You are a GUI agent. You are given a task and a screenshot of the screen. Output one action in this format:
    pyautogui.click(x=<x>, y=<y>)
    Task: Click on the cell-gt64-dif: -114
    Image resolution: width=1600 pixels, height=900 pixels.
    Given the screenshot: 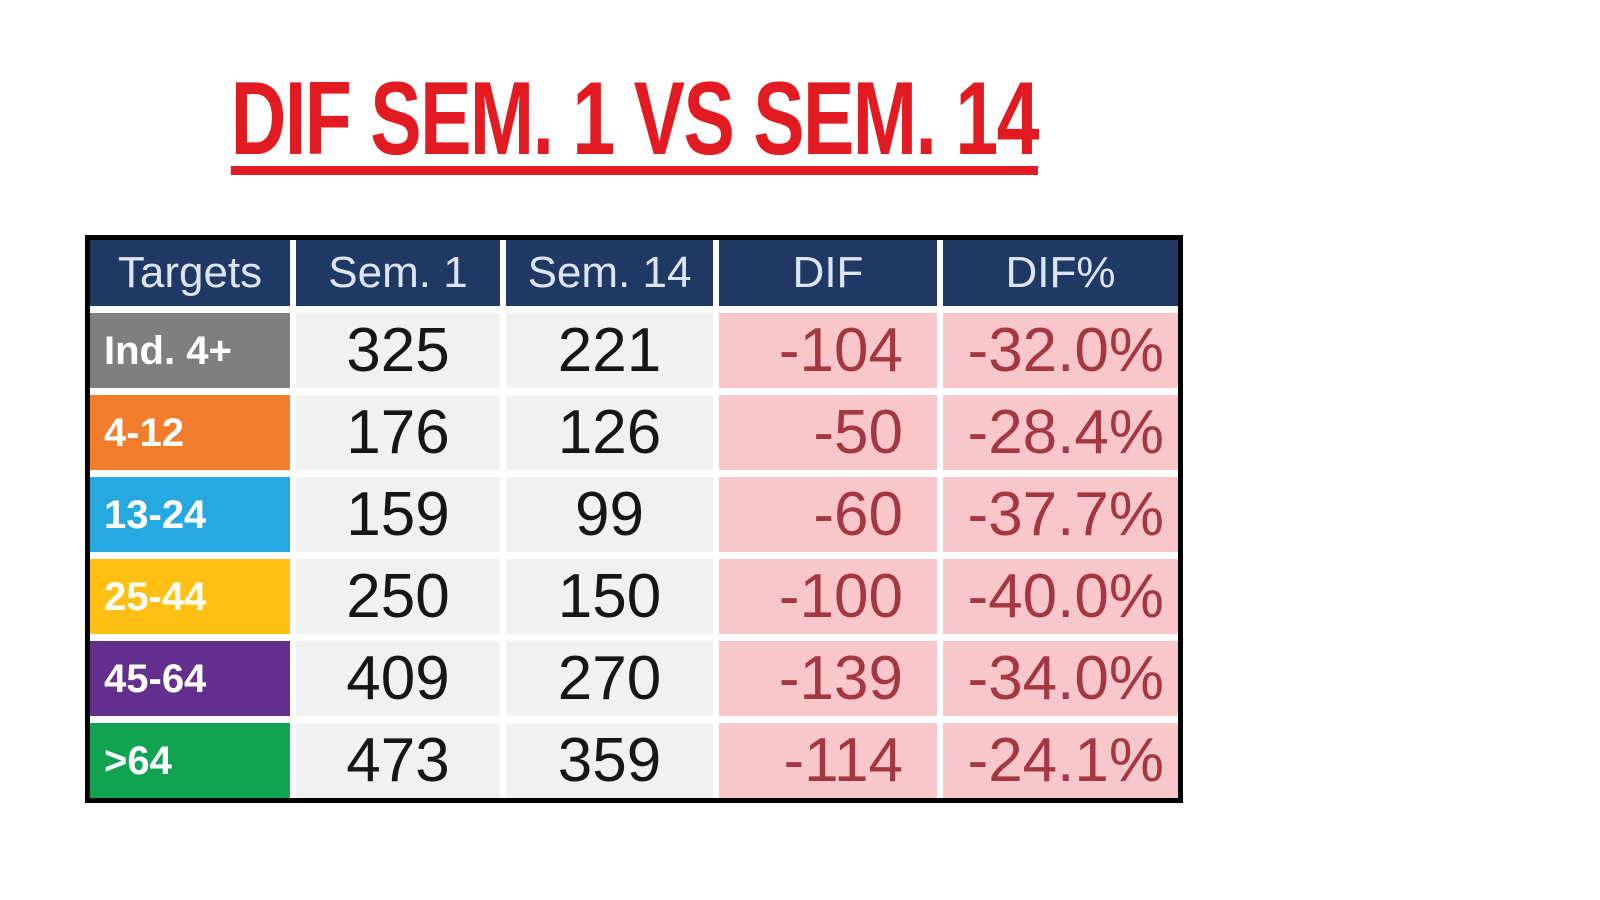 What is the action you would take?
    pyautogui.click(x=828, y=760)
    